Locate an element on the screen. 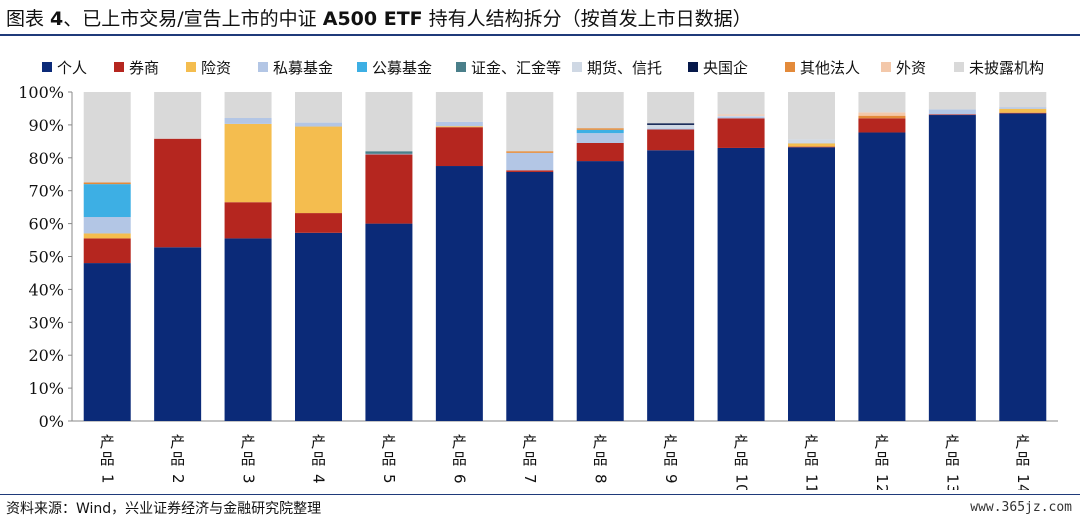 The image size is (1080, 521). y-tick-label: 0% is located at coordinates (51, 421).